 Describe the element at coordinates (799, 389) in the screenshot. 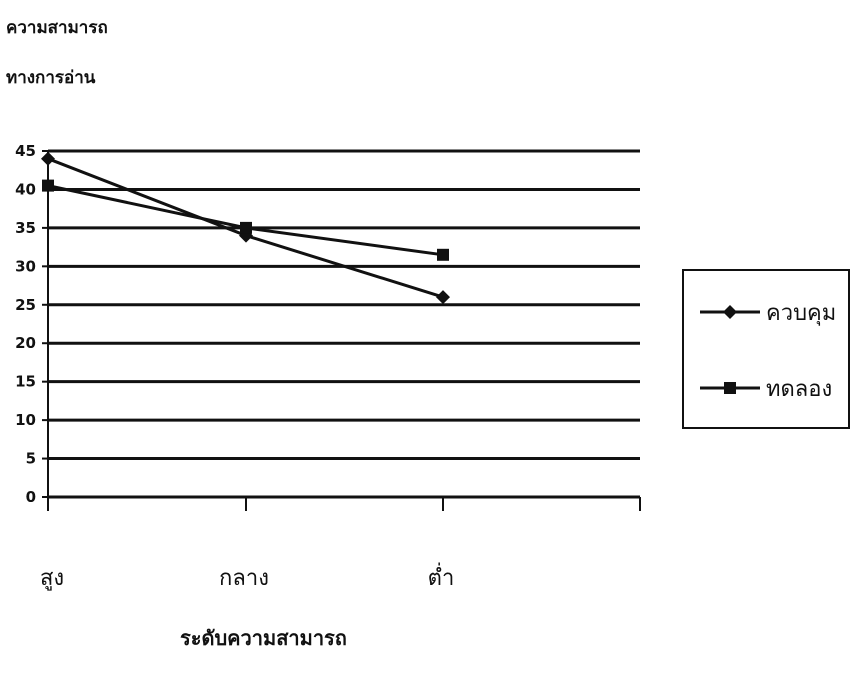

I see `legend-label-1: ทดลอง` at that location.